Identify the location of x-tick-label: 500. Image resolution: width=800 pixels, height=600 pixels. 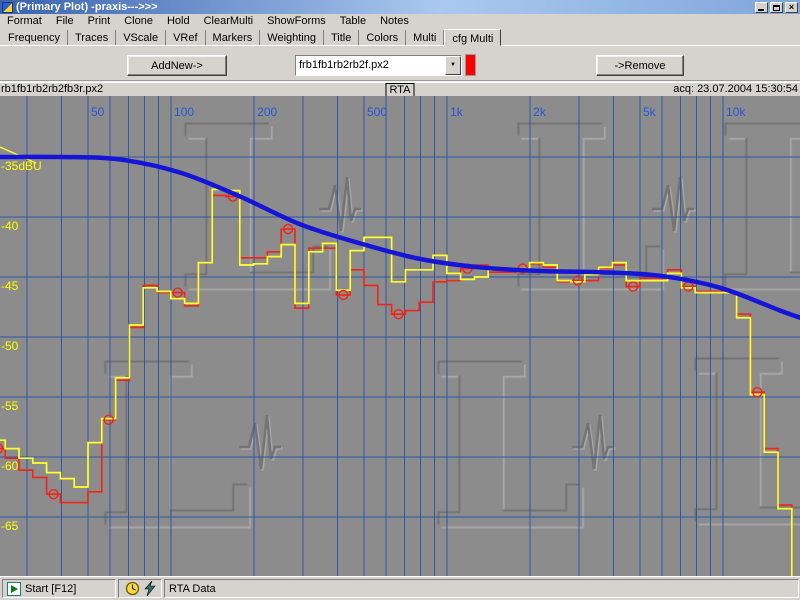
(377, 112).